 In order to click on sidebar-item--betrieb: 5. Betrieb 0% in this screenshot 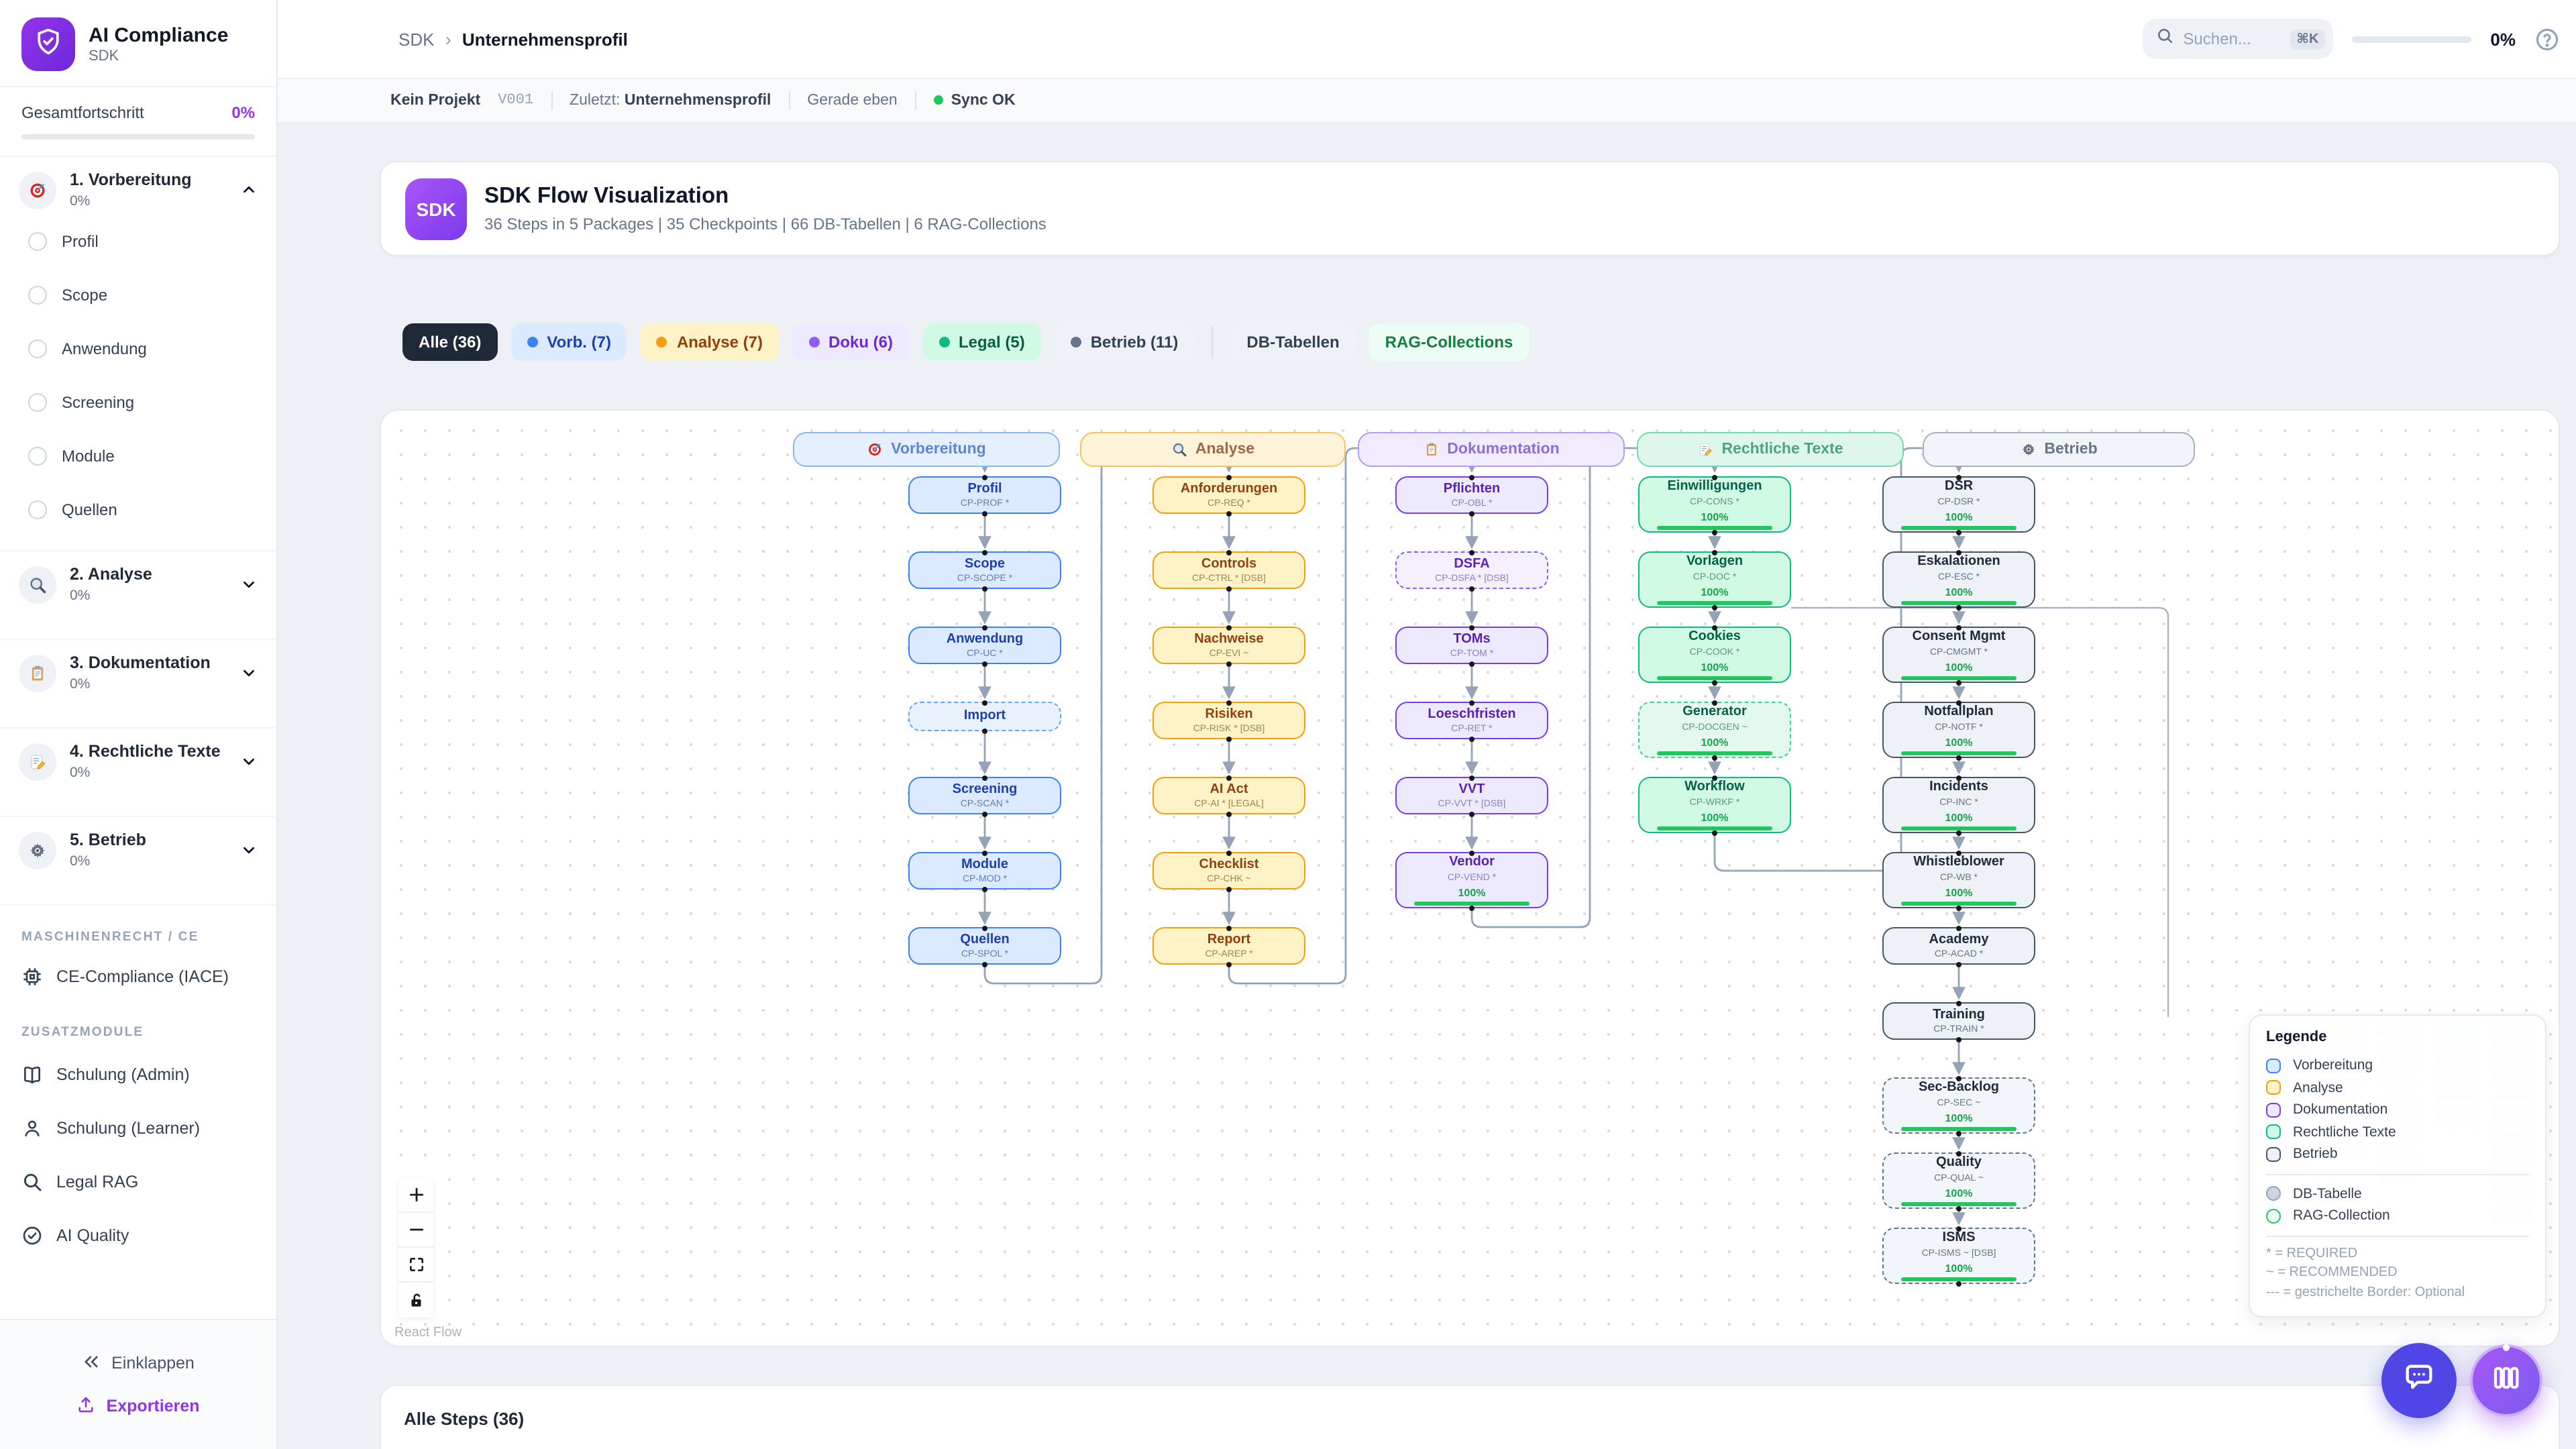, I will do `click(138, 849)`.